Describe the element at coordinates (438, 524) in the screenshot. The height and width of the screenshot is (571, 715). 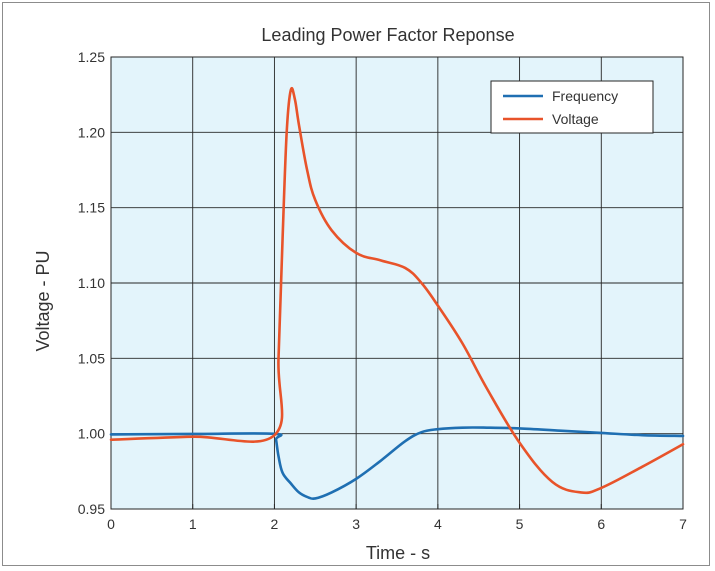
I see `x-tick-label: 4` at that location.